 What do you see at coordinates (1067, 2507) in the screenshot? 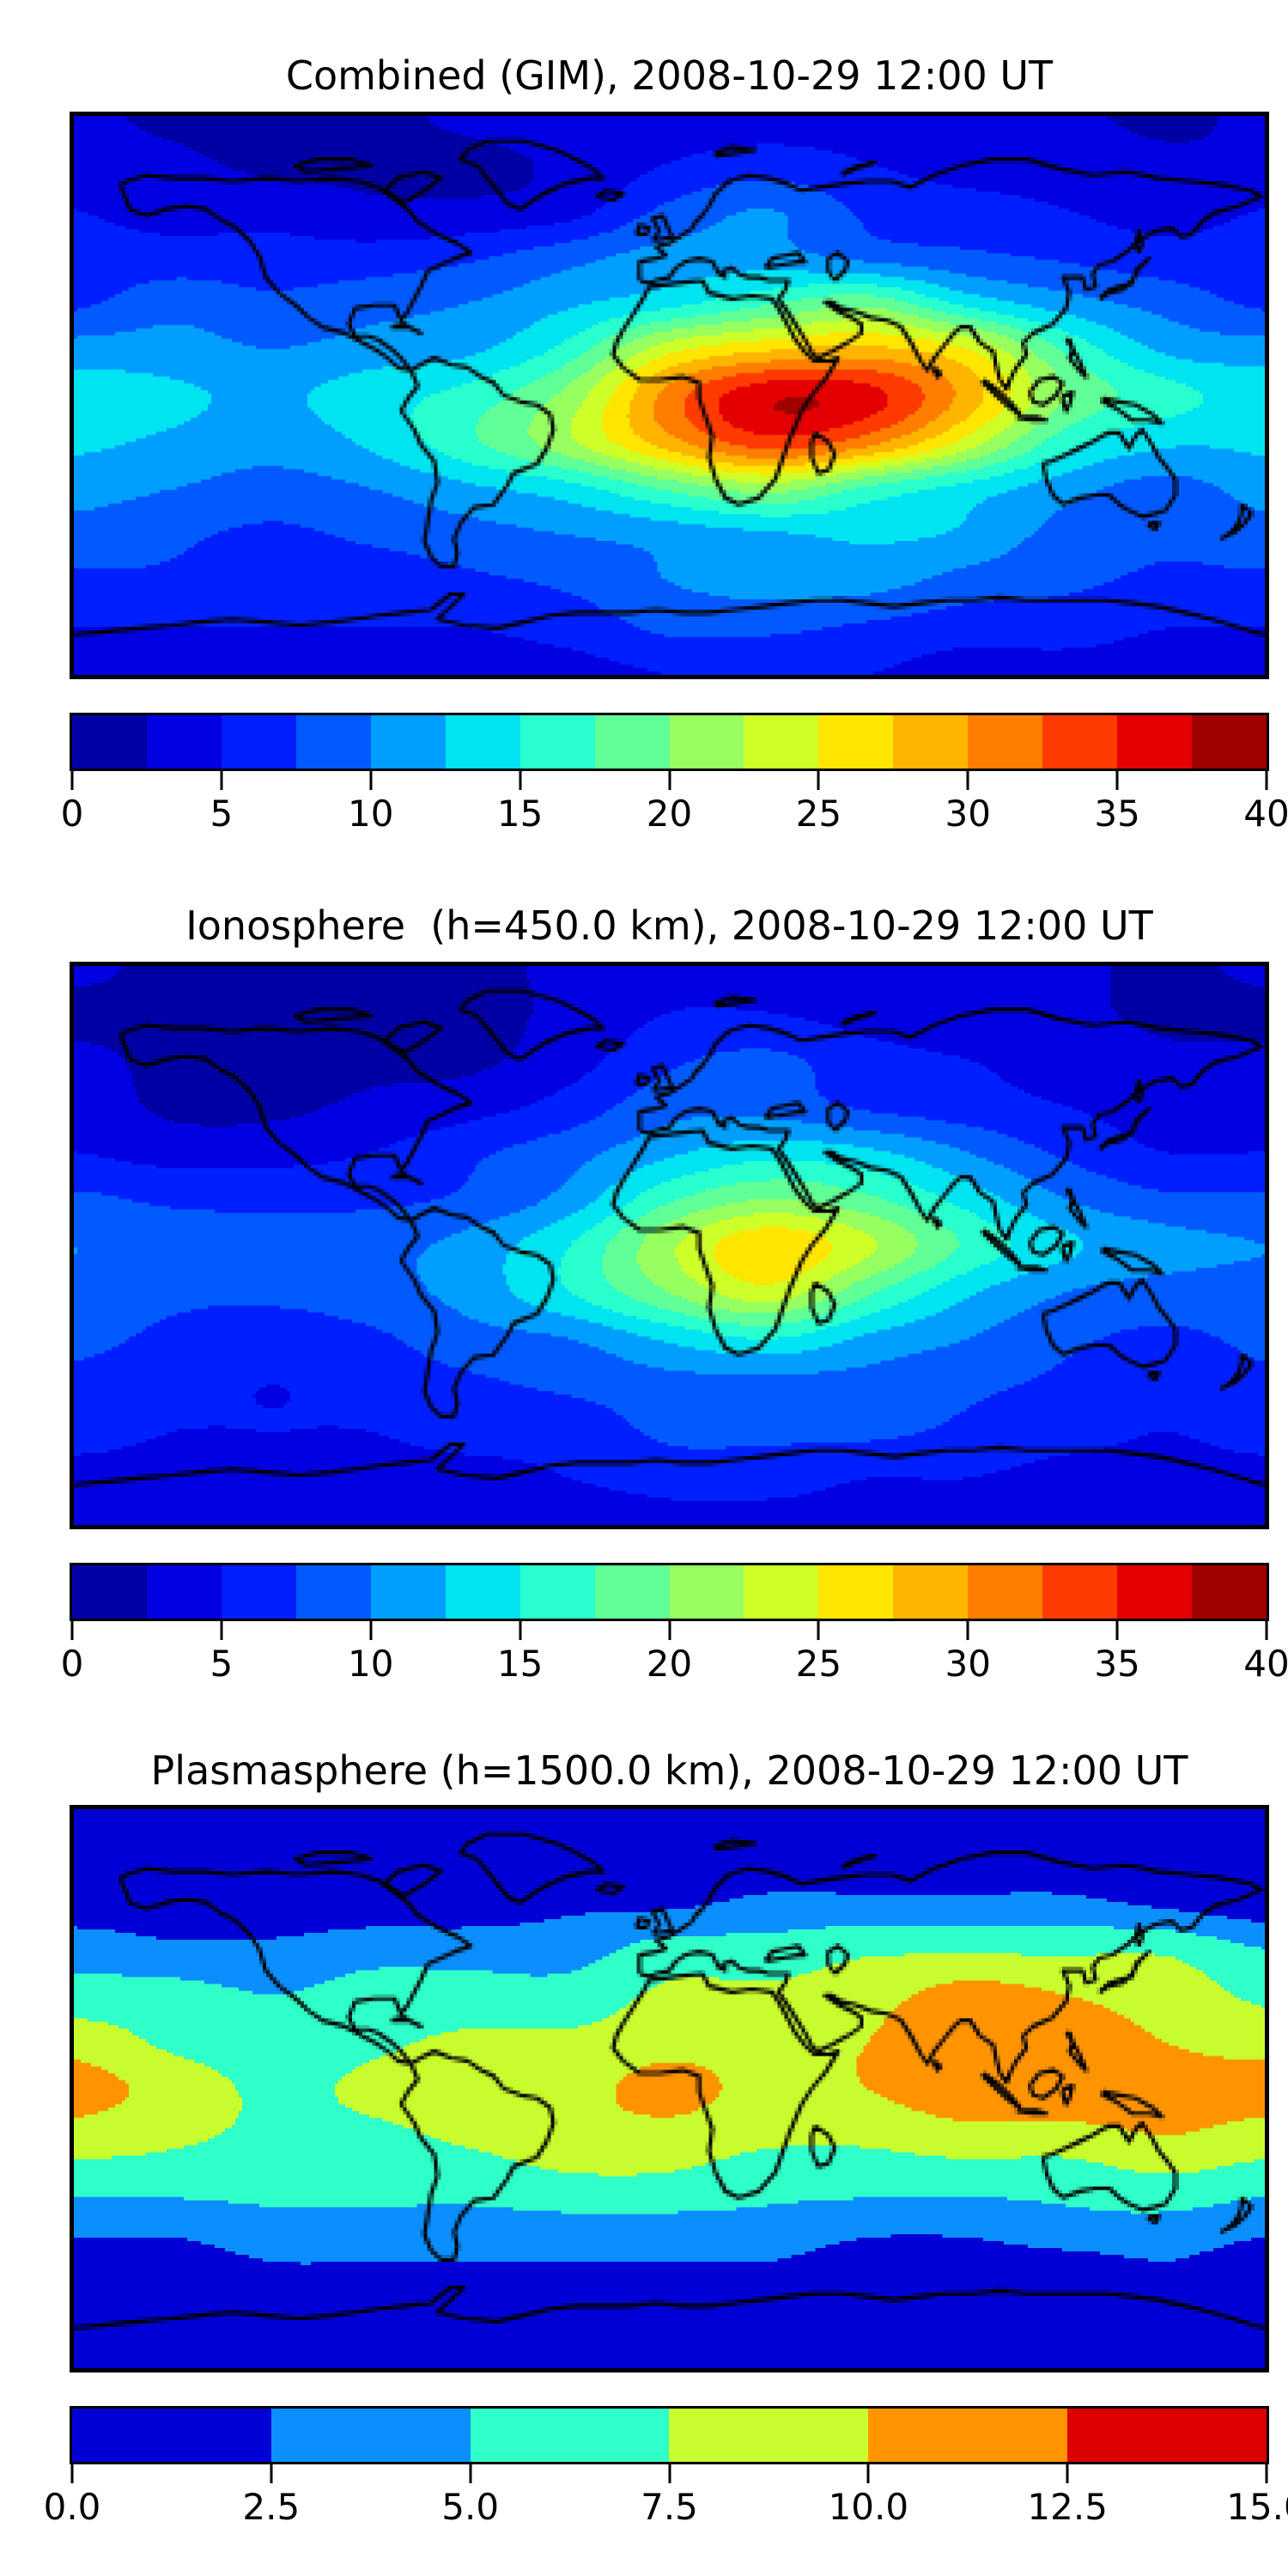
I see `colorbar-tick-label: 12.5` at bounding box center [1067, 2507].